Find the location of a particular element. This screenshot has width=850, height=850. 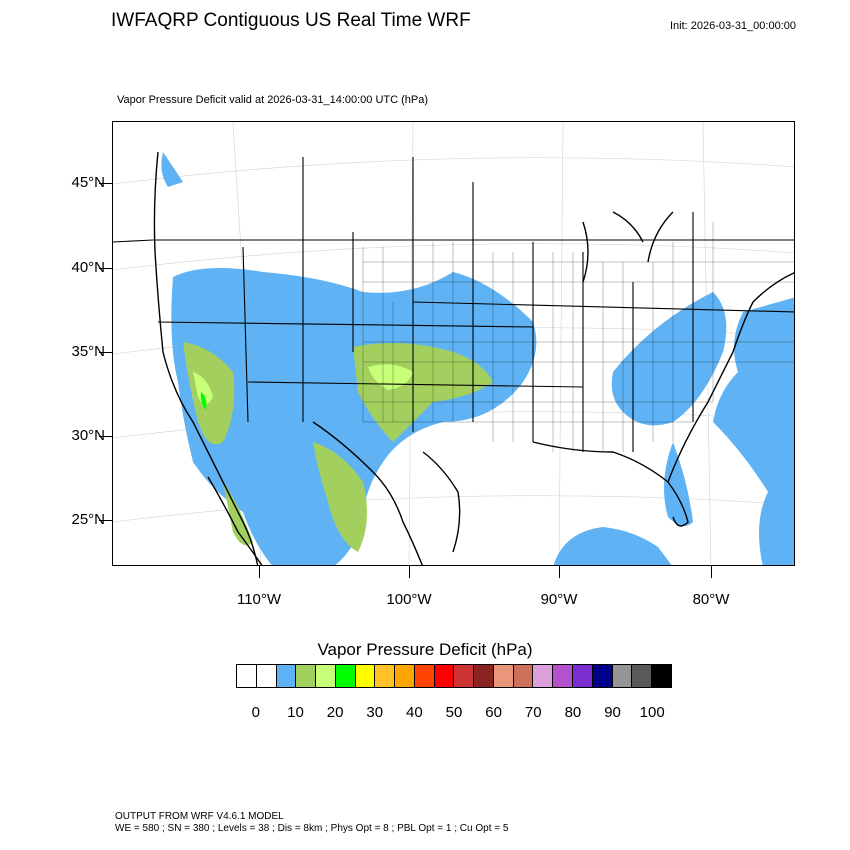

chart-title: IWFAQRP Contiguous US Real Time WRF is located at coordinates (291, 20).